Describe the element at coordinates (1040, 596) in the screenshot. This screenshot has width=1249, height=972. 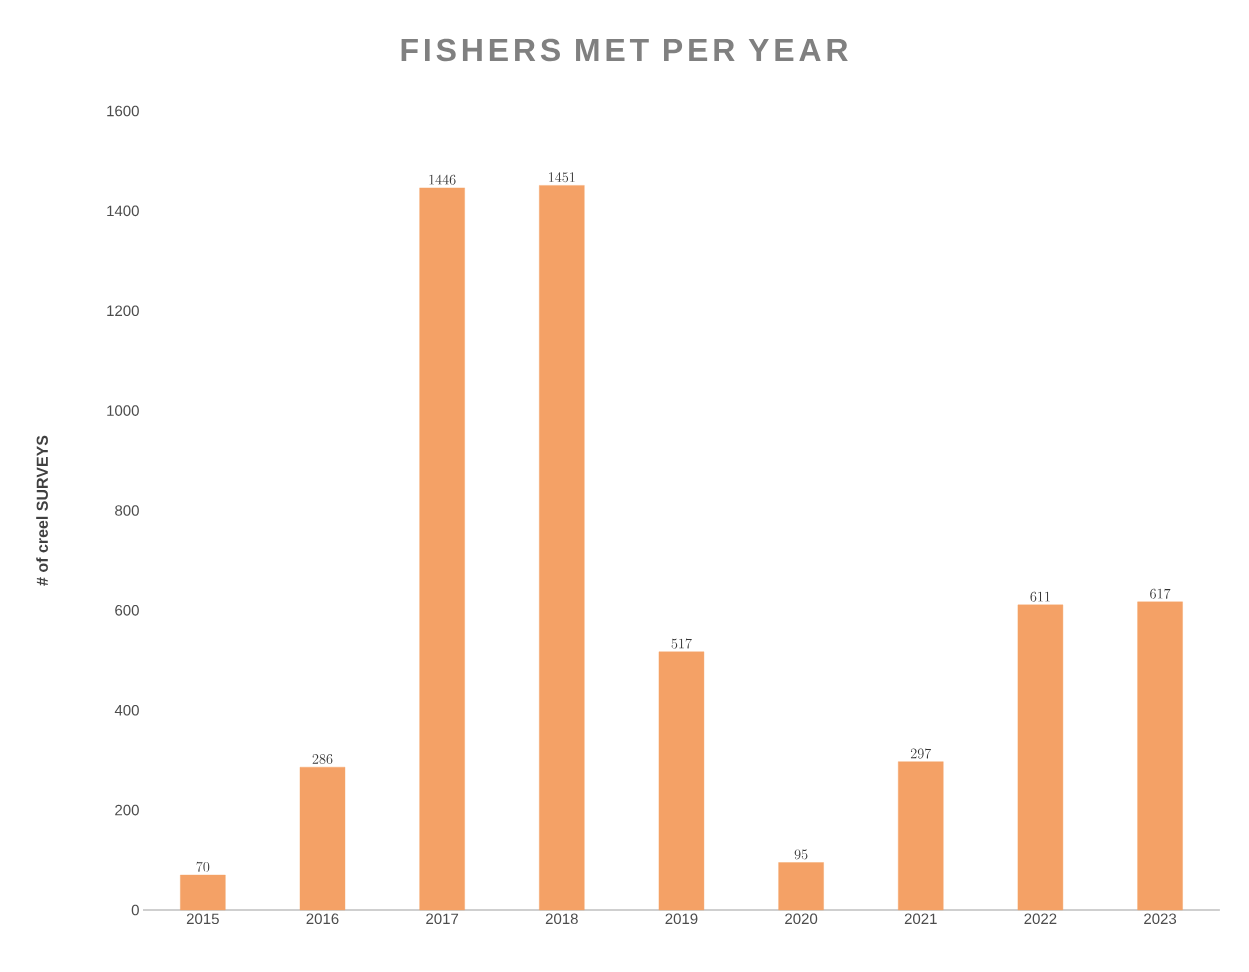
I see `data-label: 611` at that location.